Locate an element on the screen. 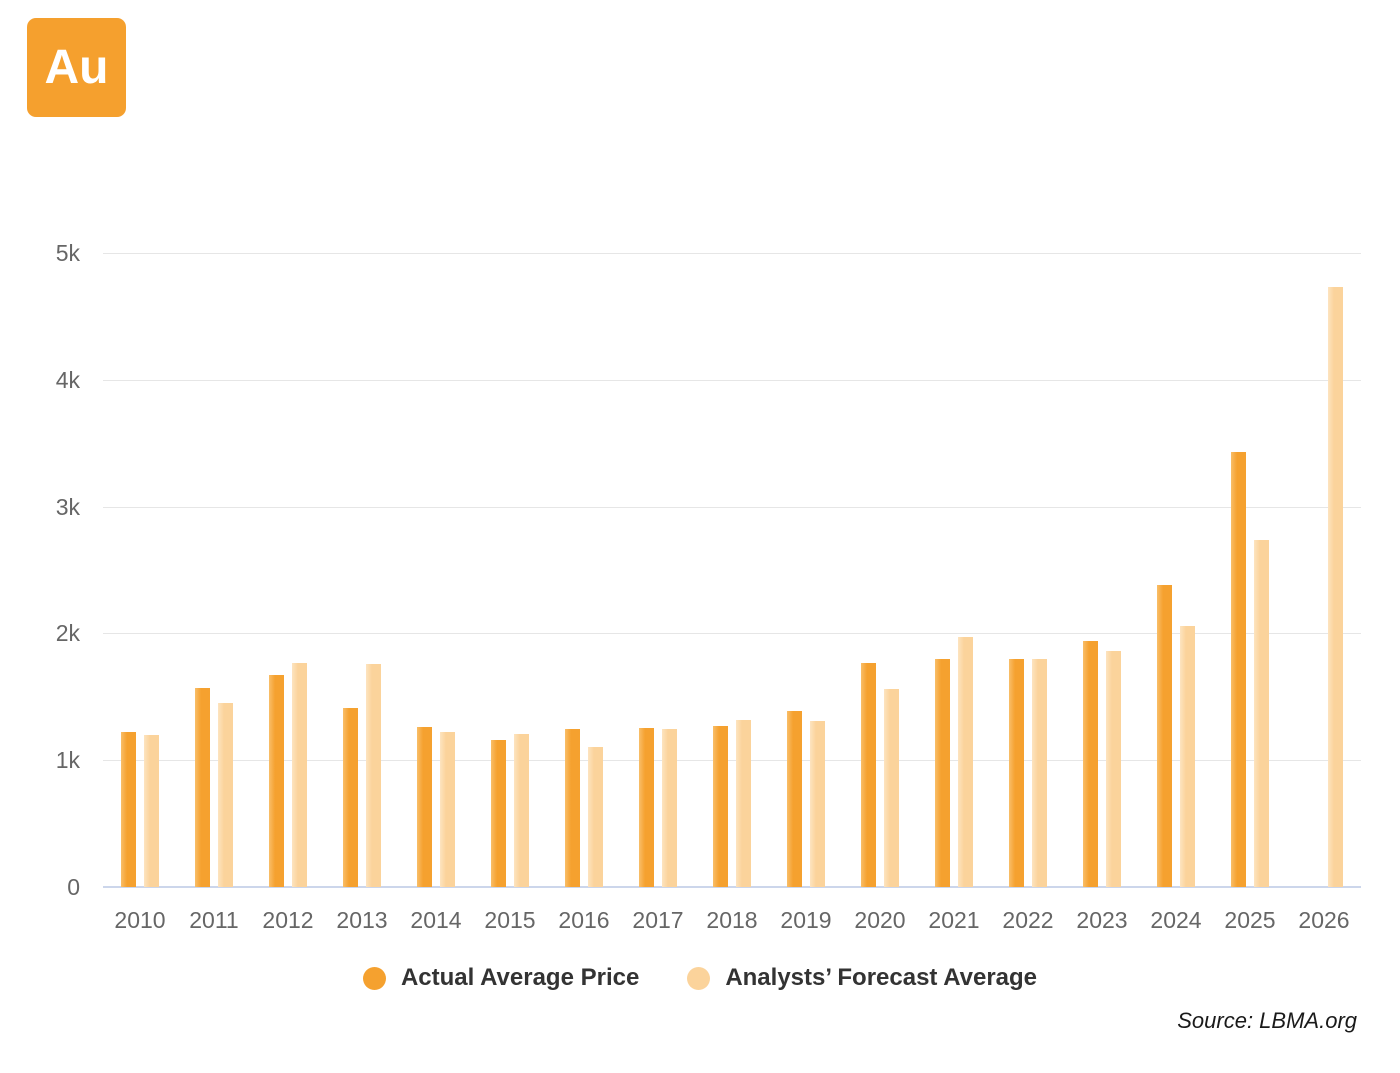 Image resolution: width=1400 pixels, height=1073 pixels. x-axis-label-2017: 2017 is located at coordinates (658, 920).